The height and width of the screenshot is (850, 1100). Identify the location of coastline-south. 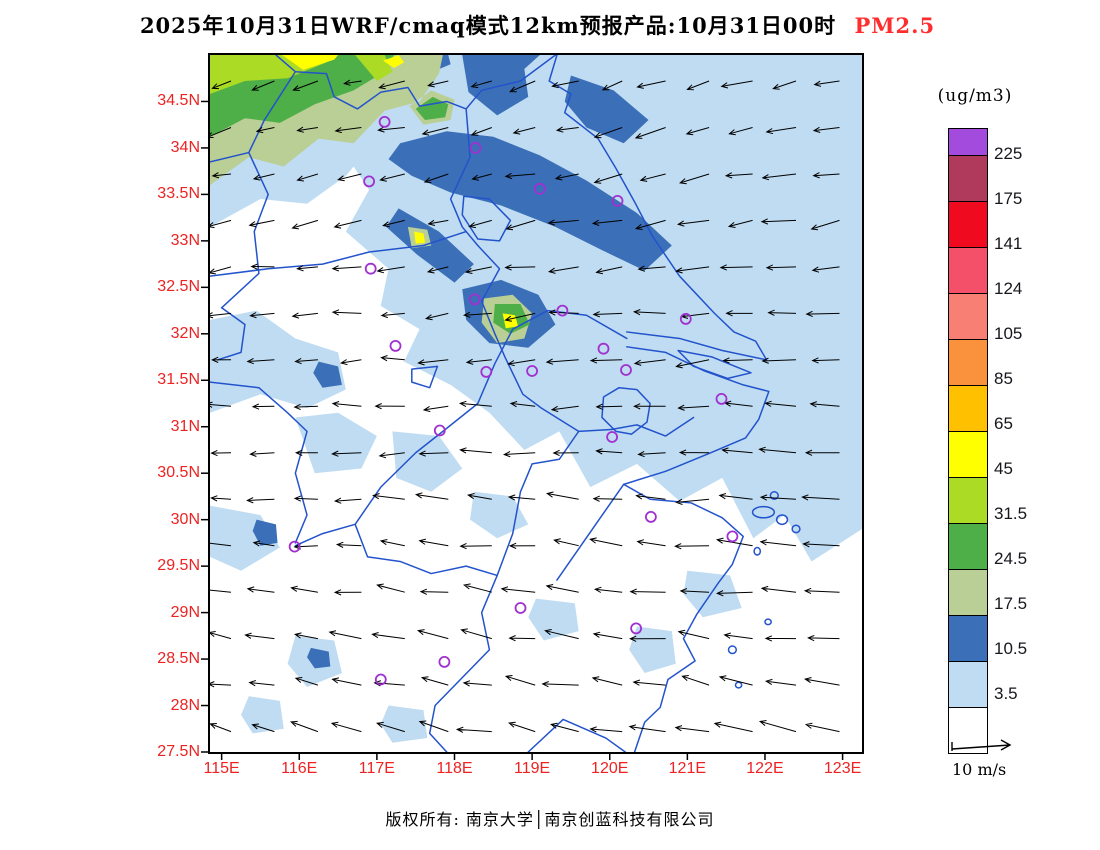
(696, 549).